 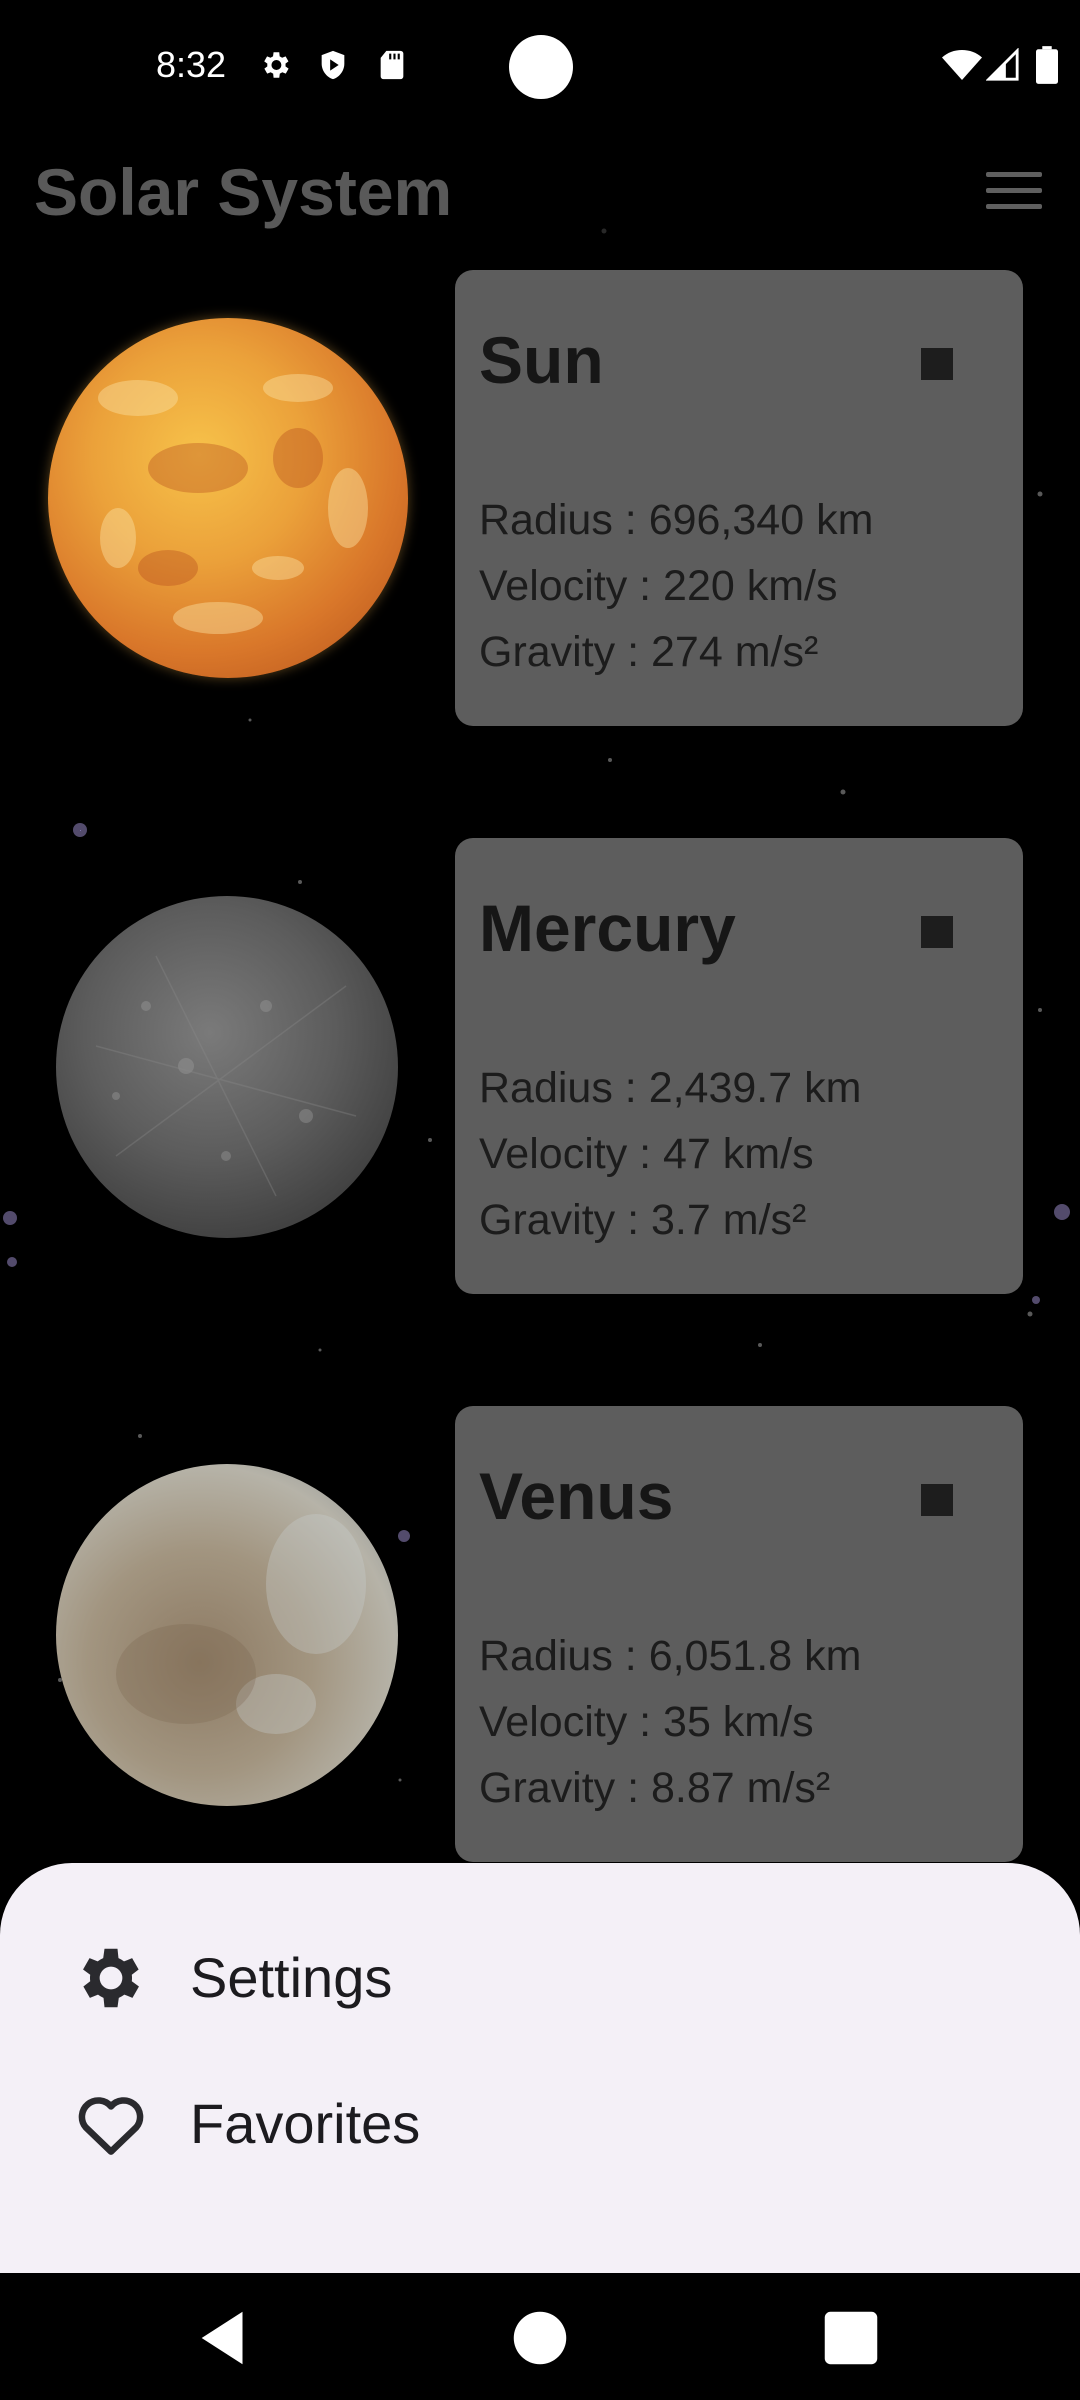 What do you see at coordinates (658, 586) in the screenshot?
I see `planet-velocity: Velocity : 220 km/s` at bounding box center [658, 586].